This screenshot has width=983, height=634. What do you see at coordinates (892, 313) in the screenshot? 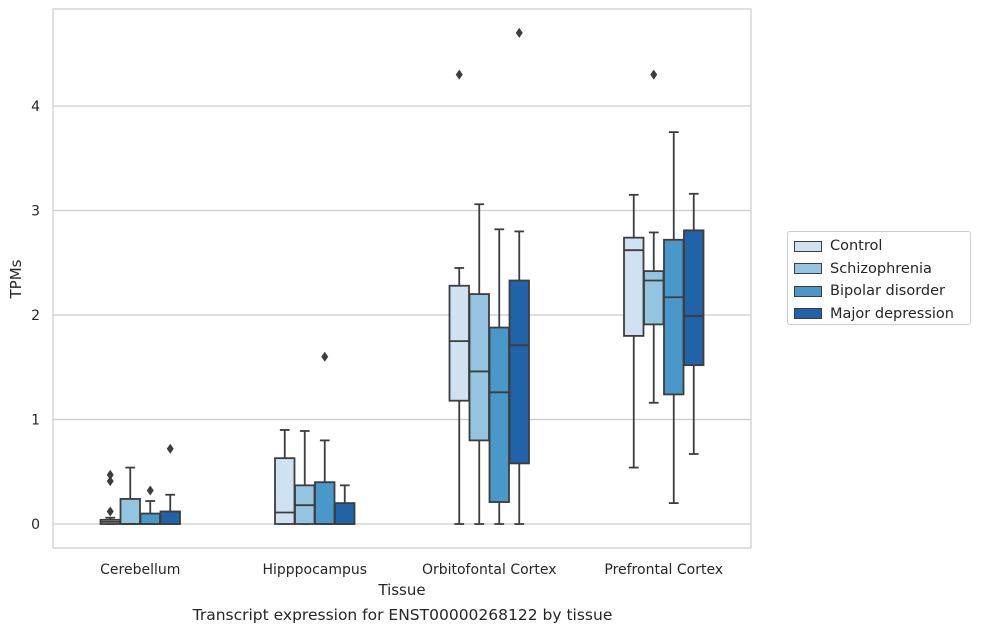
I see `legend-label-major-depression: Major depression` at bounding box center [892, 313].